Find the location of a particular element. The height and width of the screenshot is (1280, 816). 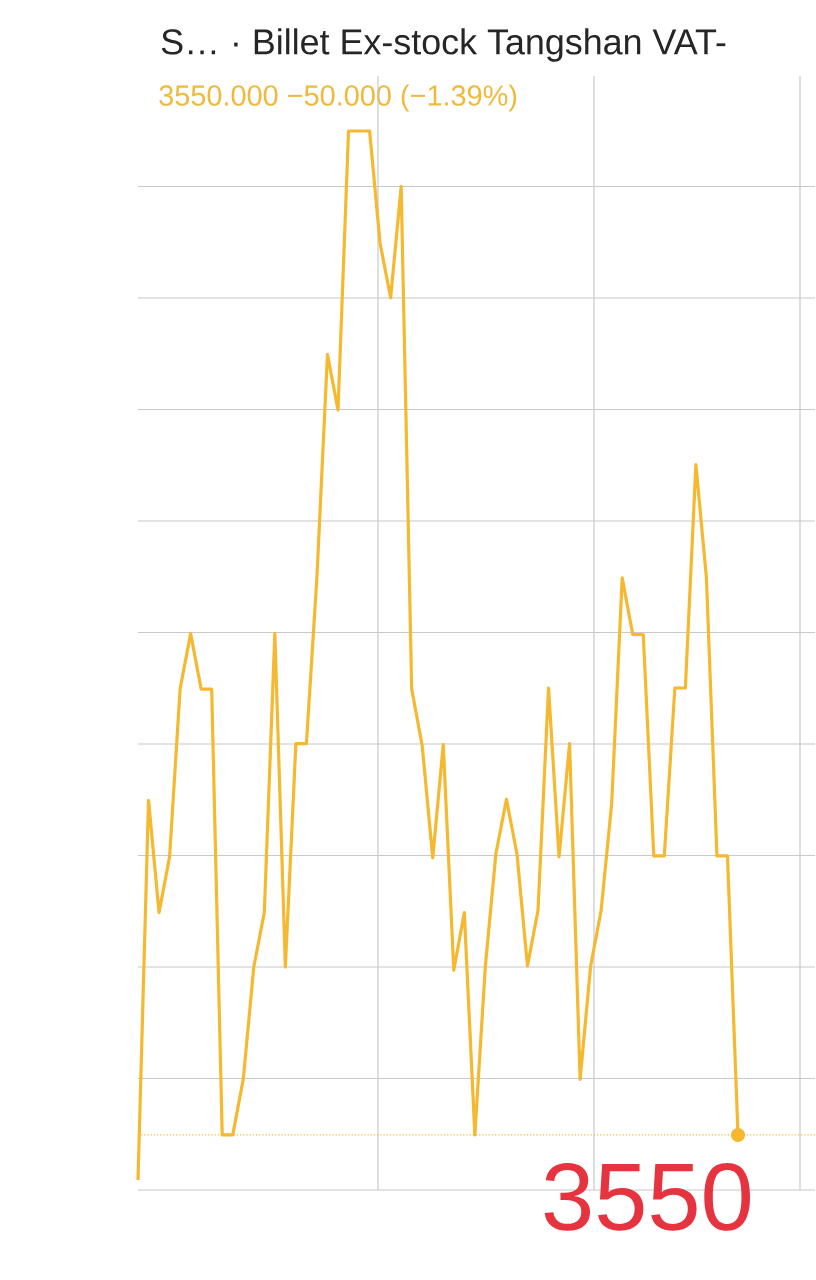

chart-title: S… · Billet Ex-stock Tangshan VAT- is located at coordinates (444, 45).